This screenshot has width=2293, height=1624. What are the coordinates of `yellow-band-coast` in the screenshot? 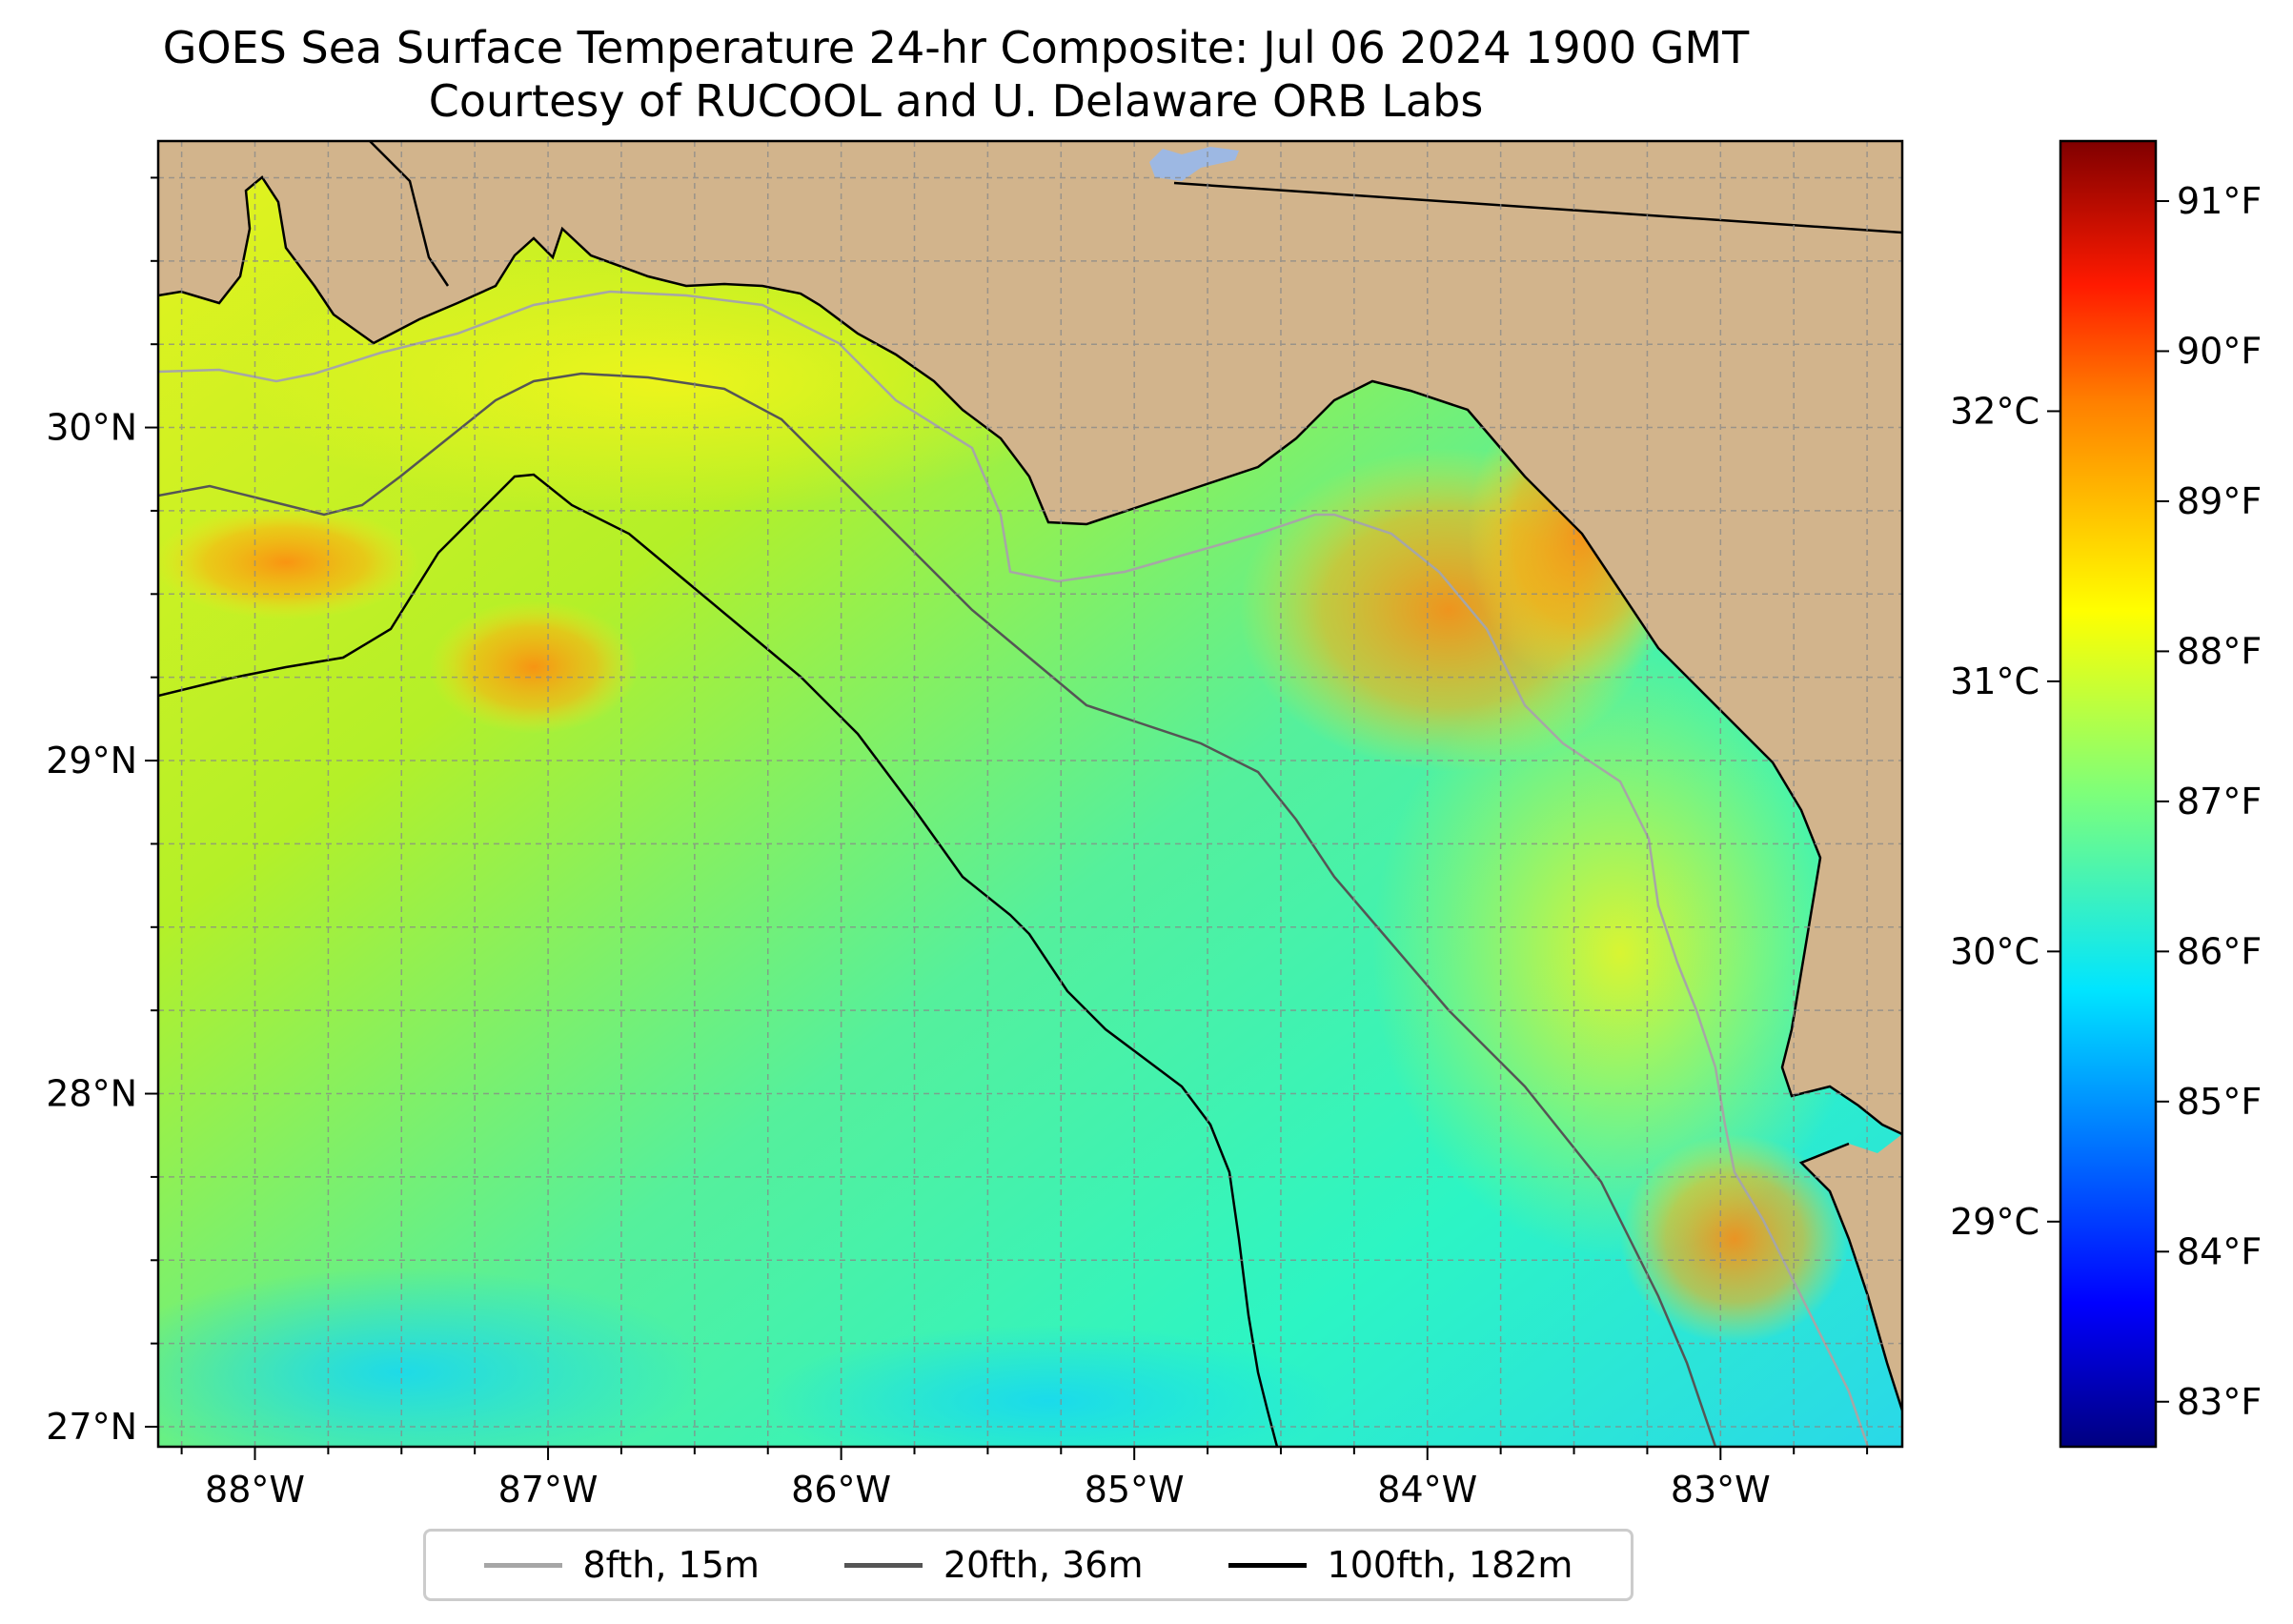 It's located at (1620, 953).